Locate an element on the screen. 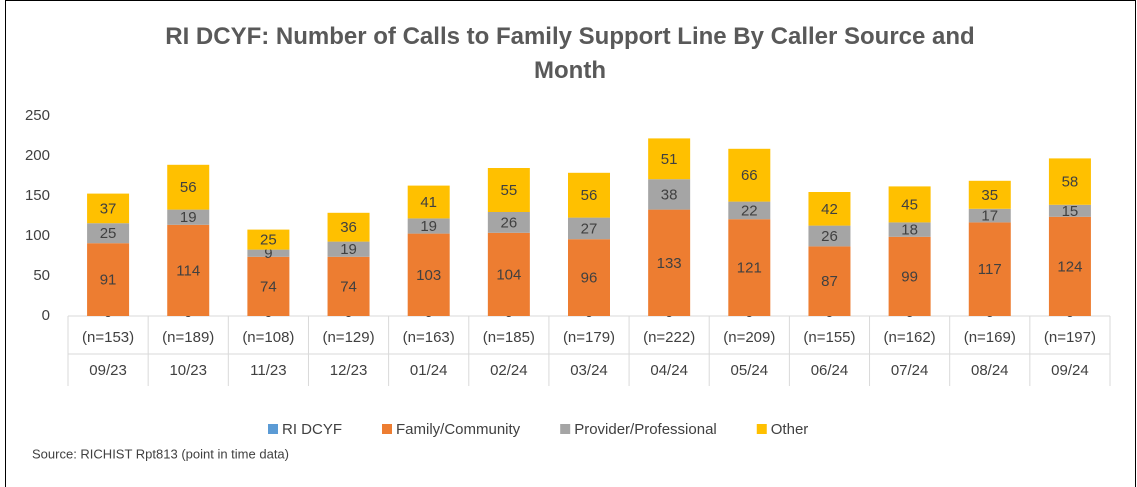  x-tick-sublabel: (n=179) is located at coordinates (589, 337).